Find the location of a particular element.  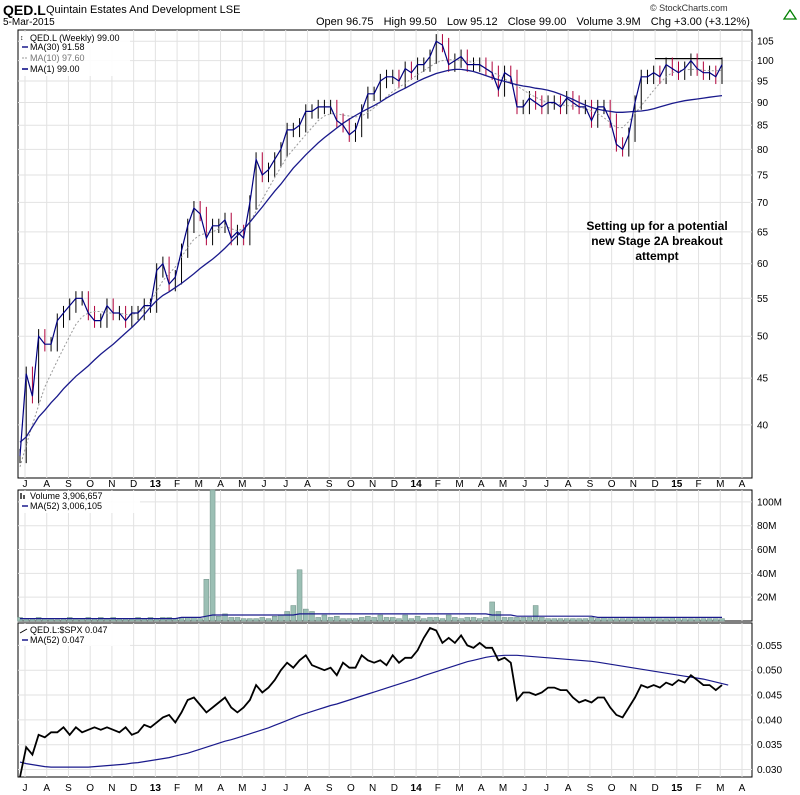

ratio-ma52-line is located at coordinates (374, 711).